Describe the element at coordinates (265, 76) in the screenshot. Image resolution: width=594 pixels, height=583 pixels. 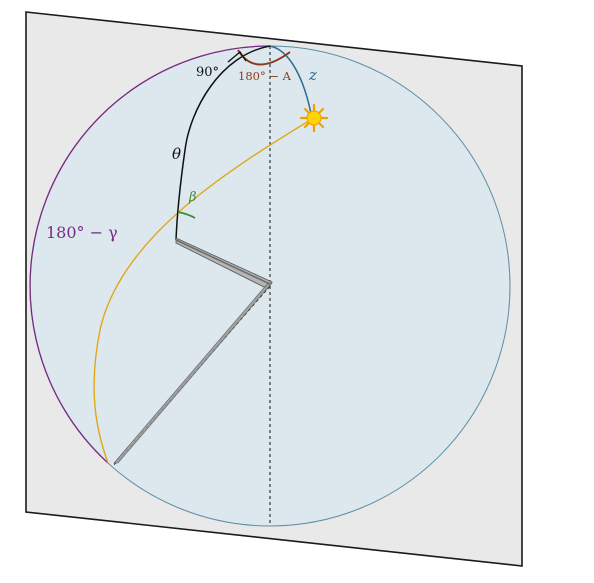
I see `azimuth-label: 180° − A` at that location.